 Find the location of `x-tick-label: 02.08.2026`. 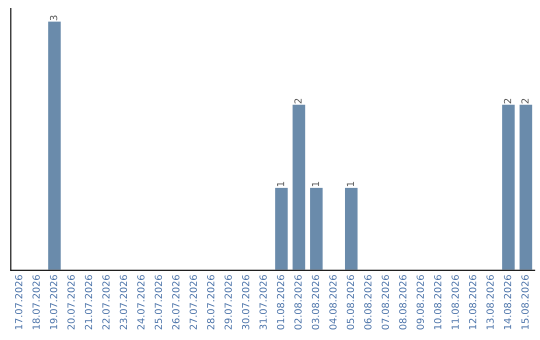

x-tick-label: 02.08.2026 is located at coordinates (298, 302).